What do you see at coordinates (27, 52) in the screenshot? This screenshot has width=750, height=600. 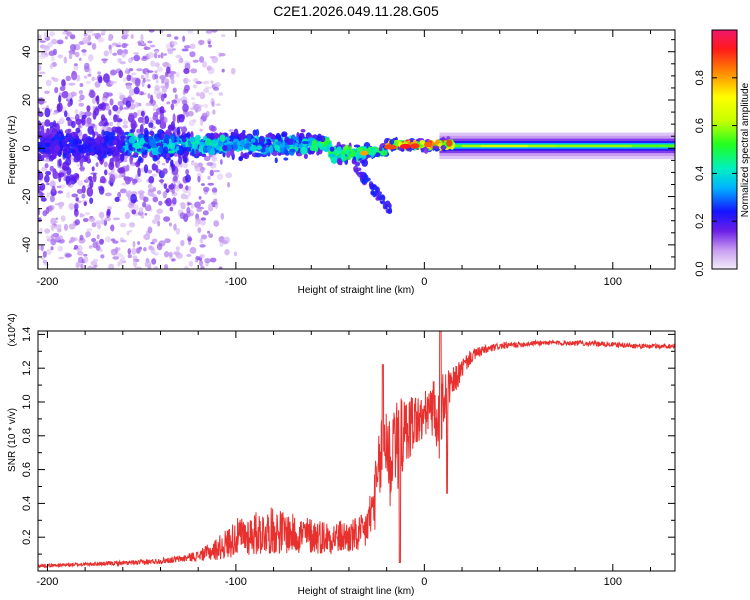 I see `spectrogram-ytick-label: 40` at bounding box center [27, 52].